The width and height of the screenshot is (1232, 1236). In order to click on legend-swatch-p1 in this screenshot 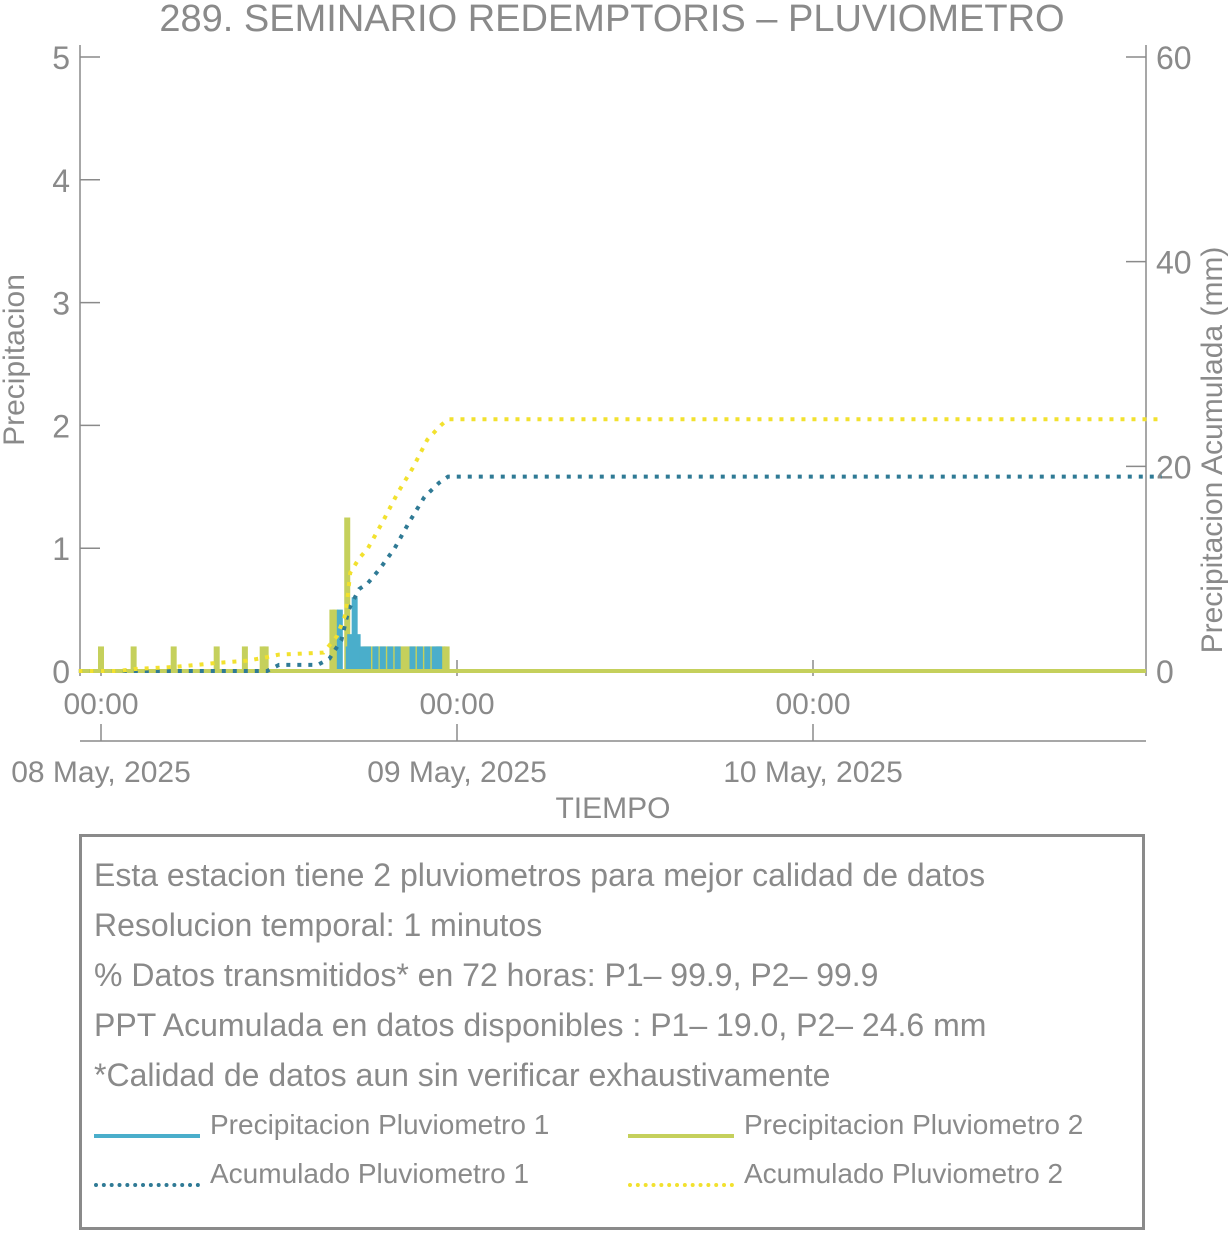, I will do `click(147, 1136)`.